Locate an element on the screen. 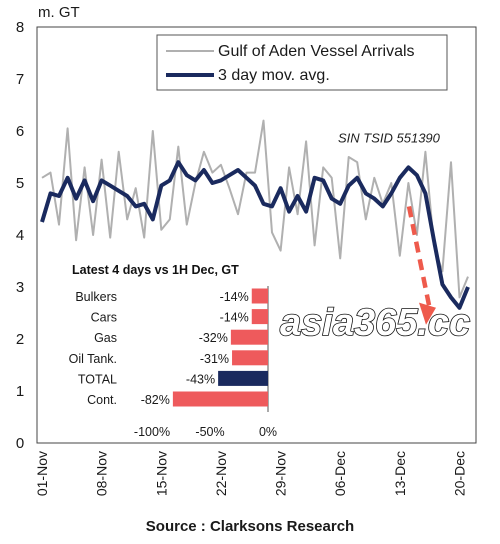  inset-x-tick-label: 0% is located at coordinates (268, 432).